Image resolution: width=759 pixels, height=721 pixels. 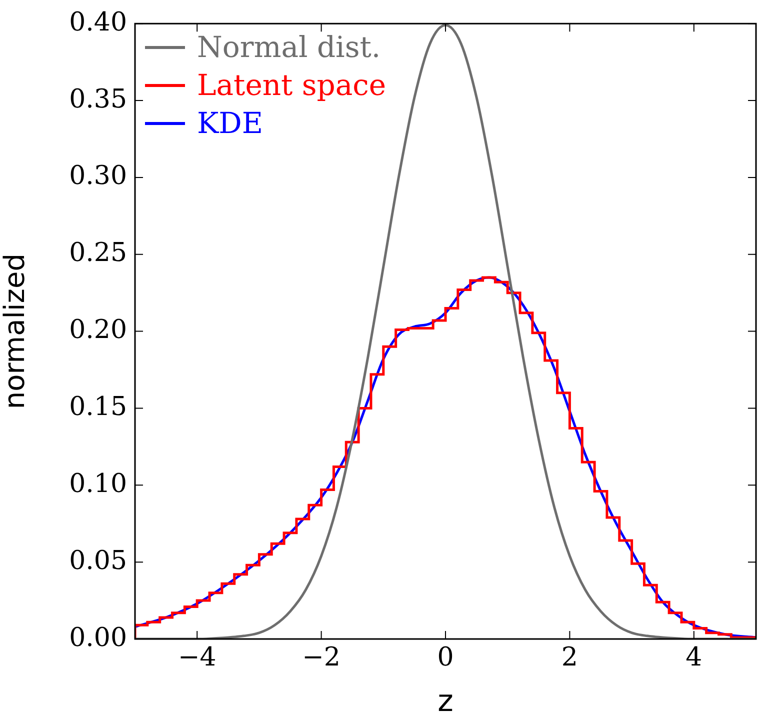 What do you see at coordinates (569, 657) in the screenshot?
I see `x-tick-label: 2` at bounding box center [569, 657].